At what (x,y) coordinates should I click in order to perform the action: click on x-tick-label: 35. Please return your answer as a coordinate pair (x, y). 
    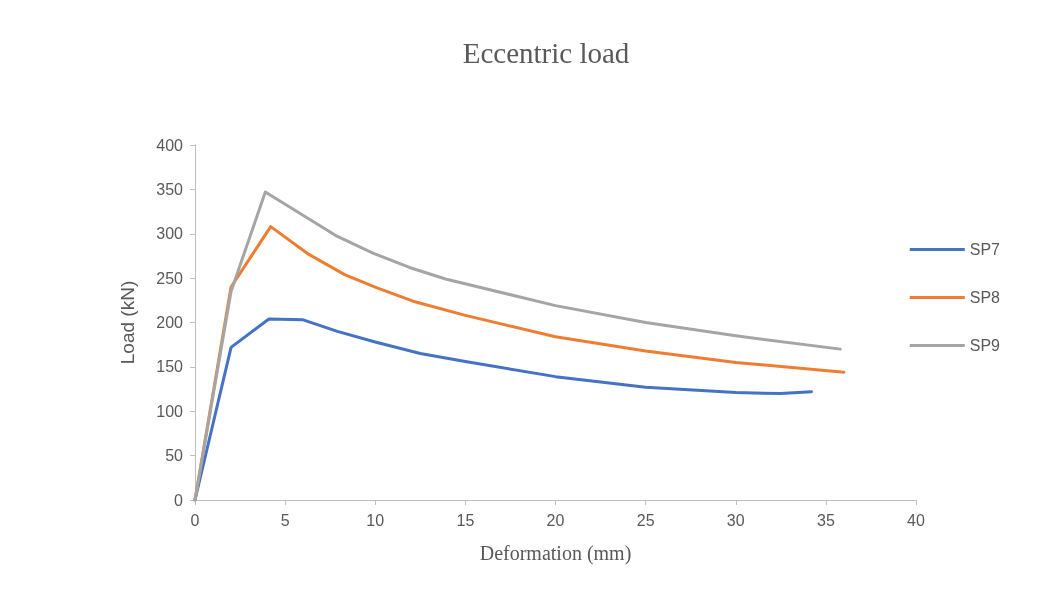
    Looking at the image, I should click on (825, 520).